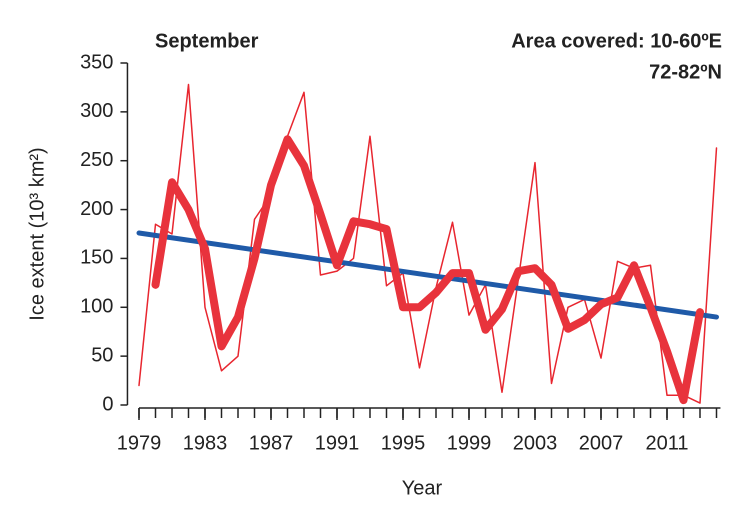 The height and width of the screenshot is (515, 730). What do you see at coordinates (666, 443) in the screenshot?
I see `x-tick-label: 2011` at bounding box center [666, 443].